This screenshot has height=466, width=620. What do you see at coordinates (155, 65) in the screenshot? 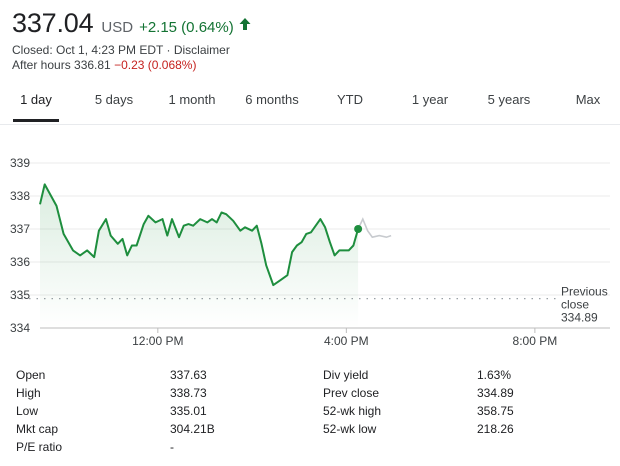
I see `after-hours-change: −0.23 (0.068%)` at bounding box center [155, 65].